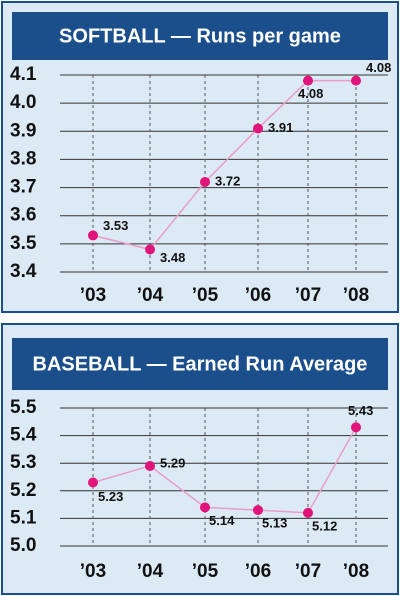 This screenshot has height=596, width=400. I want to click on chart-title: SOFTBALL — Runs per game, so click(200, 36).